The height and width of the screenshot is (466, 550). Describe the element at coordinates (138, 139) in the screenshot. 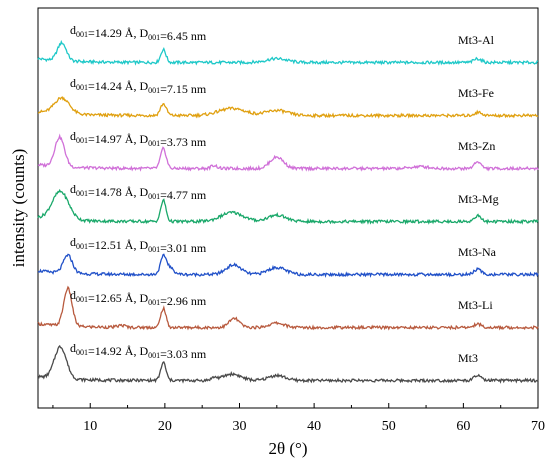

I see `d-spacing-annotation: d001=14.97 Å, D001=3.73 nm` at that location.